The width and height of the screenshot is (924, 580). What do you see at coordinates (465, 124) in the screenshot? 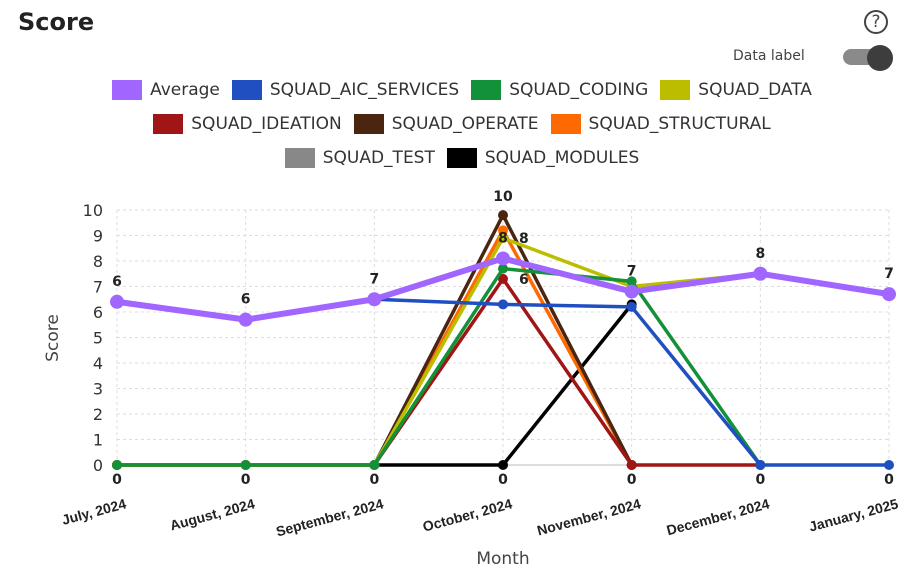
I see `legend-label: SQUAD_OPERATE` at bounding box center [465, 124].